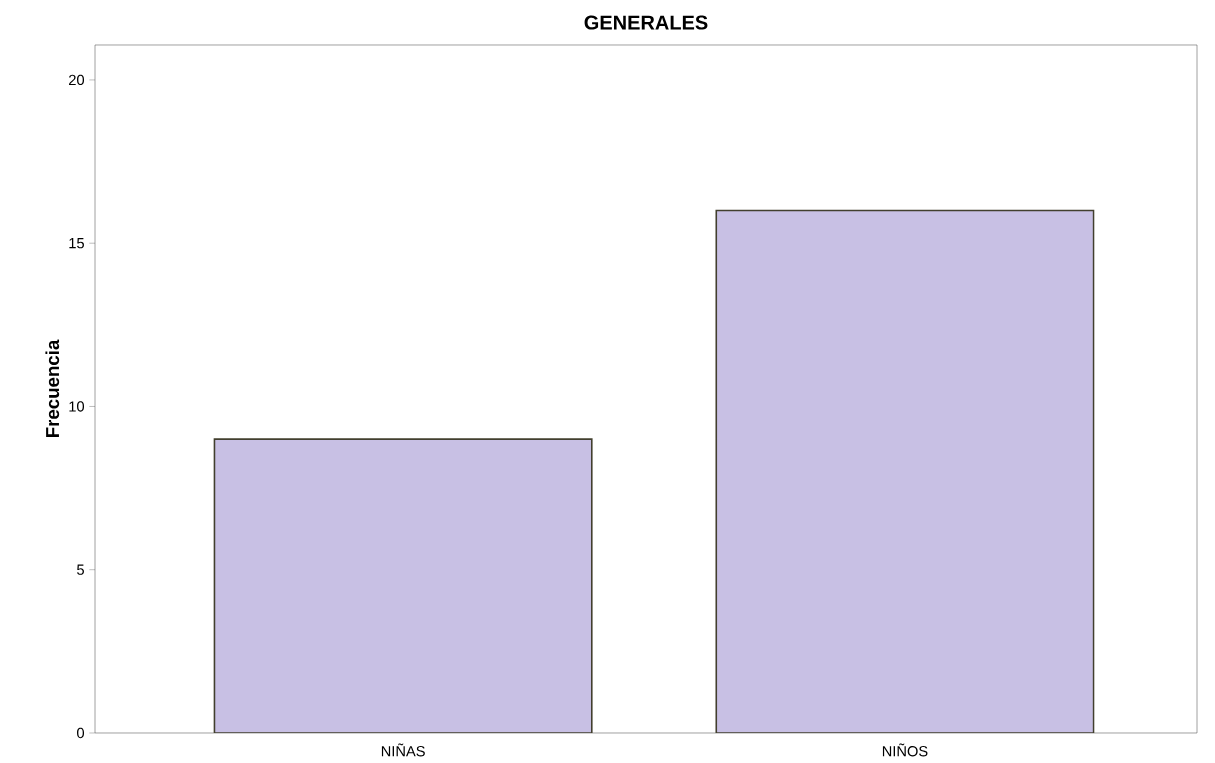  What do you see at coordinates (403, 750) in the screenshot?
I see `x-tick-label: NIÑAS` at bounding box center [403, 750].